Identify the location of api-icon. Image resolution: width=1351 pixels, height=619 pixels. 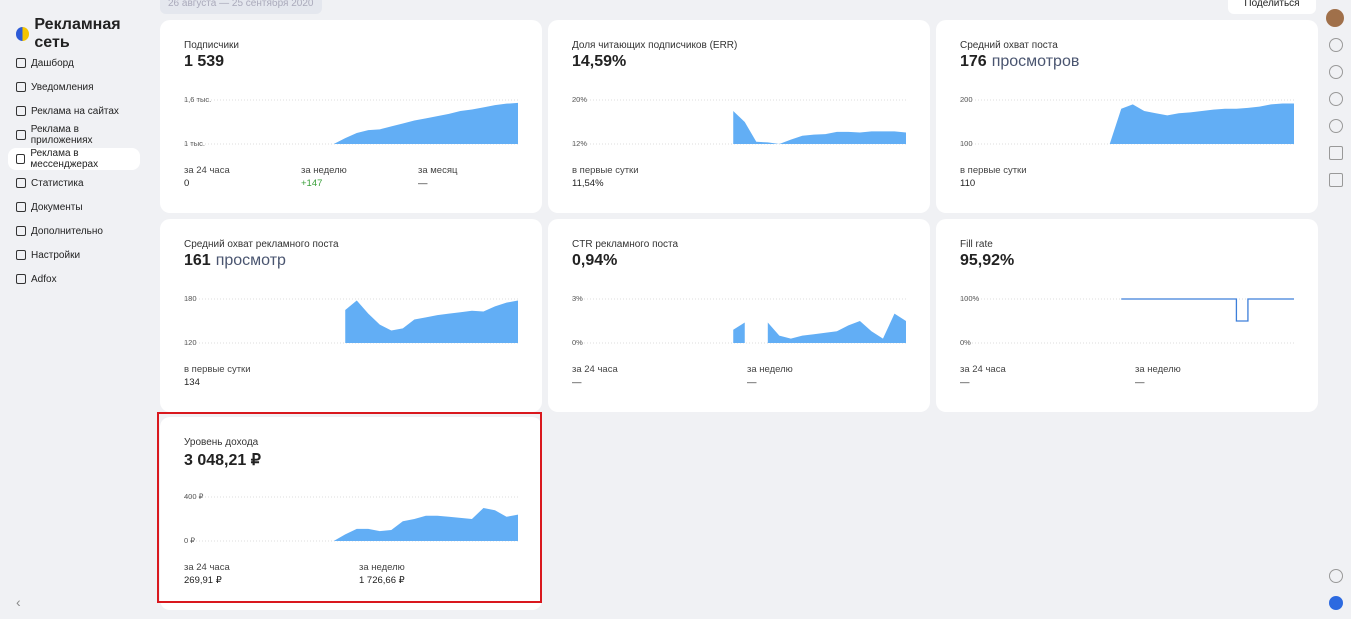
(1336, 153).